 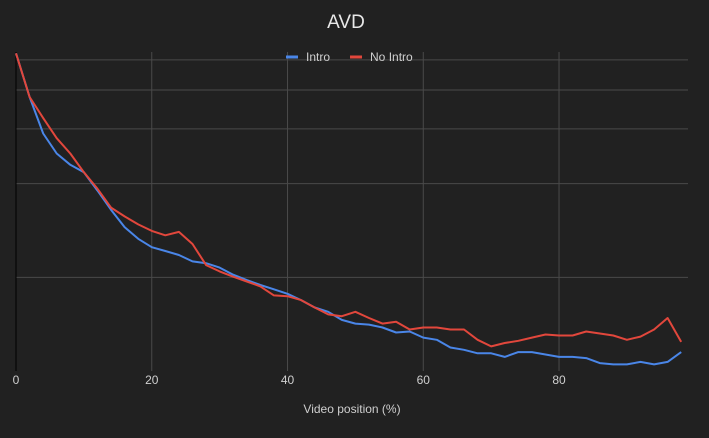 What do you see at coordinates (391, 57) in the screenshot?
I see `legend-label: No Intro` at bounding box center [391, 57].